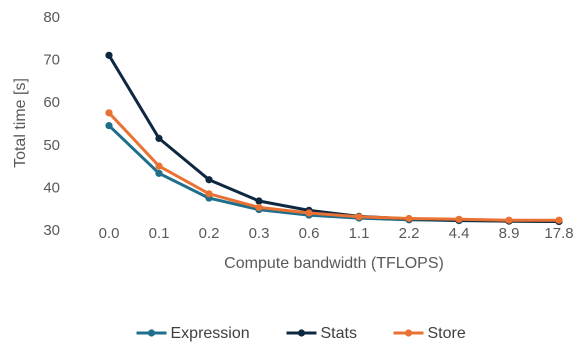 The width and height of the screenshot is (587, 349). What do you see at coordinates (336, 233) in the screenshot?
I see `x-axis-ticks: 0.0 0.1 0.2 0.3 0.6 1.1 2.2 4.4 8.9 17.8` at bounding box center [336, 233].